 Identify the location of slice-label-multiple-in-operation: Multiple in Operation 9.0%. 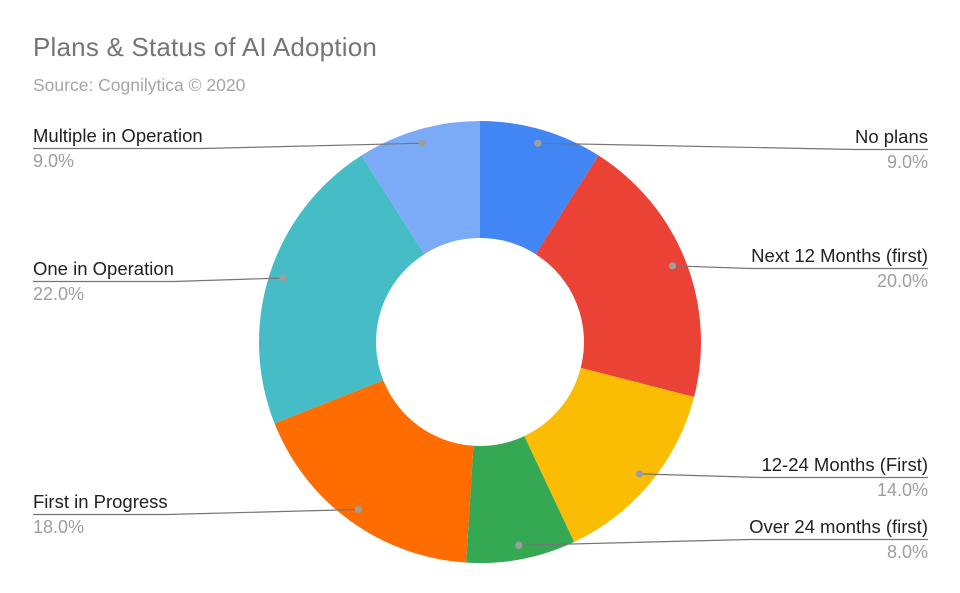
(118, 148).